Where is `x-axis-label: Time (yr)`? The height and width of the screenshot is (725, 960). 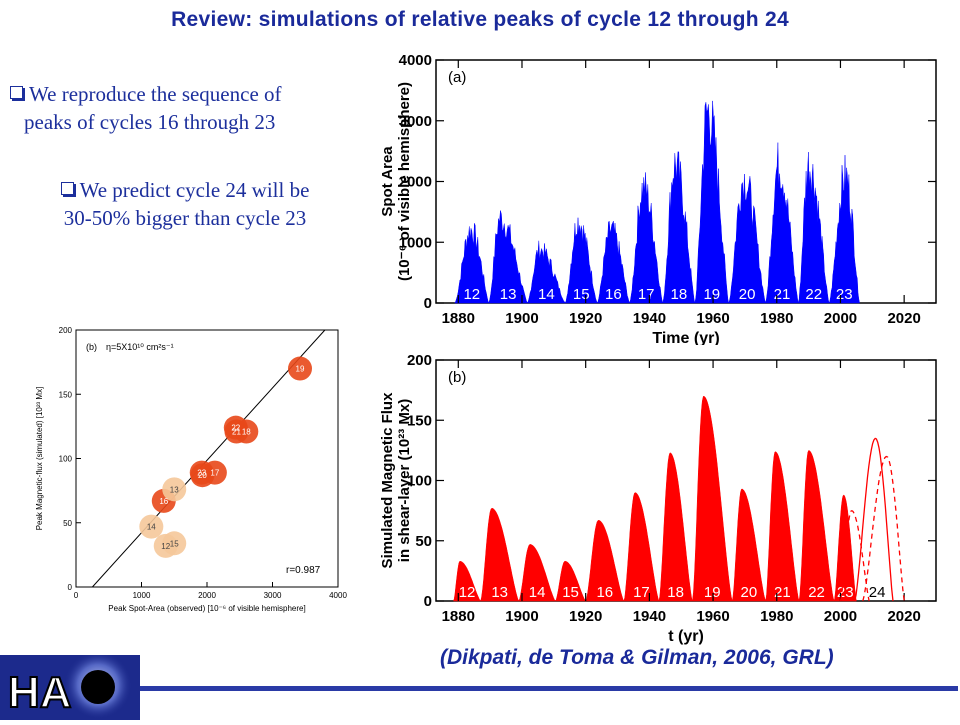 x-axis-label: Time (yr) is located at coordinates (685, 337).